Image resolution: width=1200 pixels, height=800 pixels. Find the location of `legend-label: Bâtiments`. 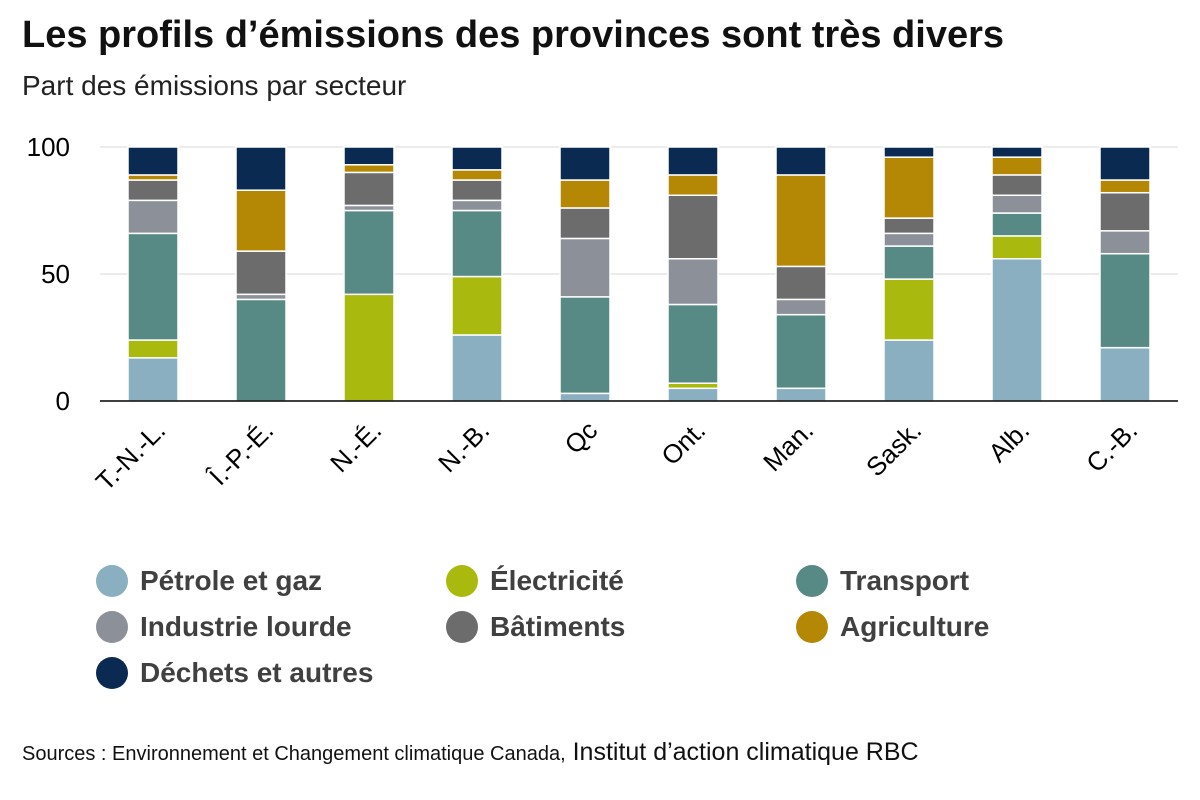

legend-label: Bâtiments is located at coordinates (558, 626).